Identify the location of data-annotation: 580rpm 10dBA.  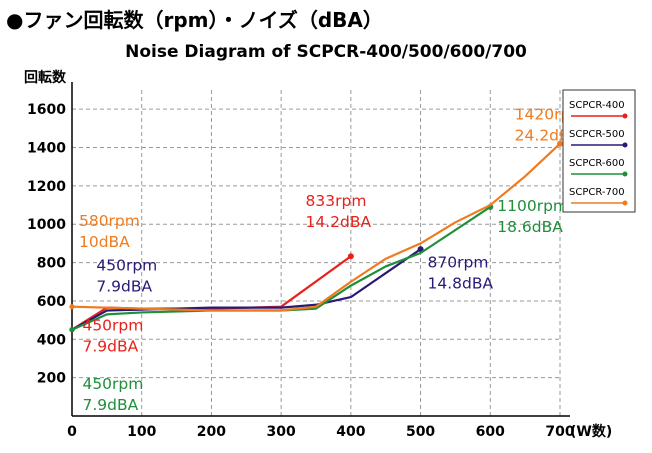
(109, 231).